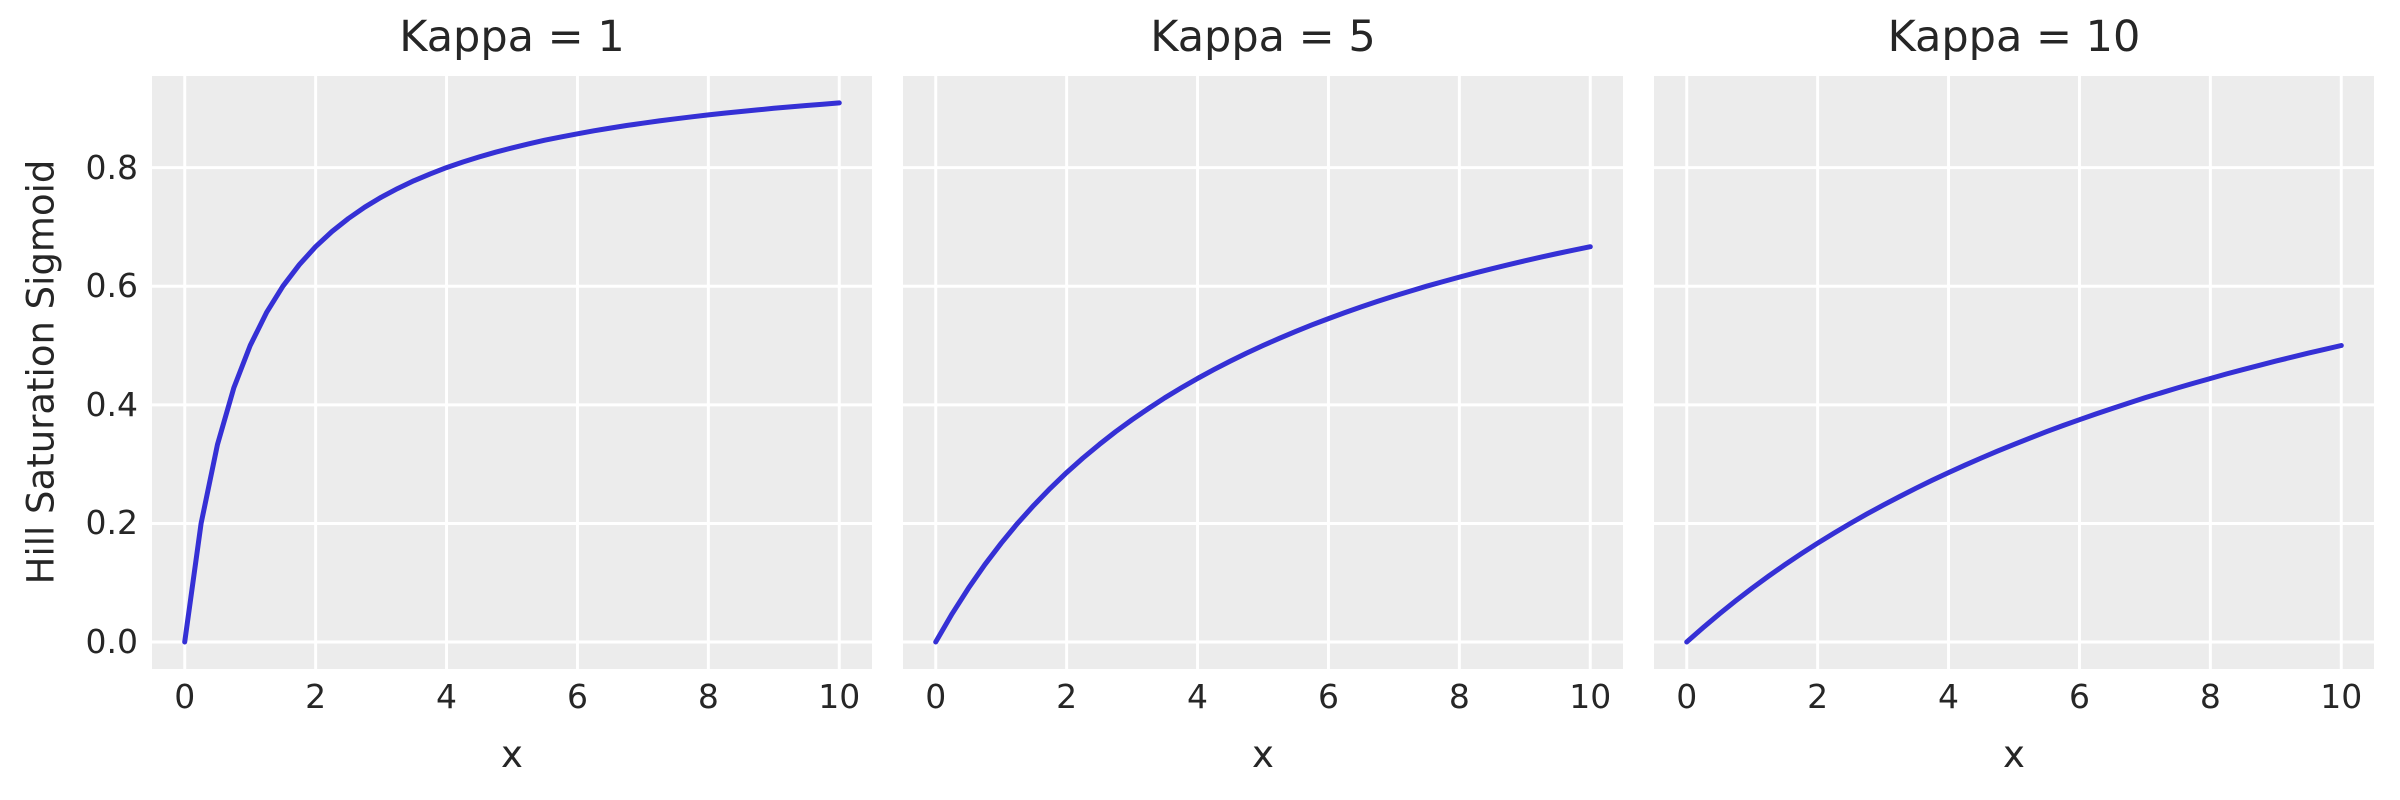 The width and height of the screenshot is (2400, 800). I want to click on y-tick-label: 0.6, so click(111, 286).